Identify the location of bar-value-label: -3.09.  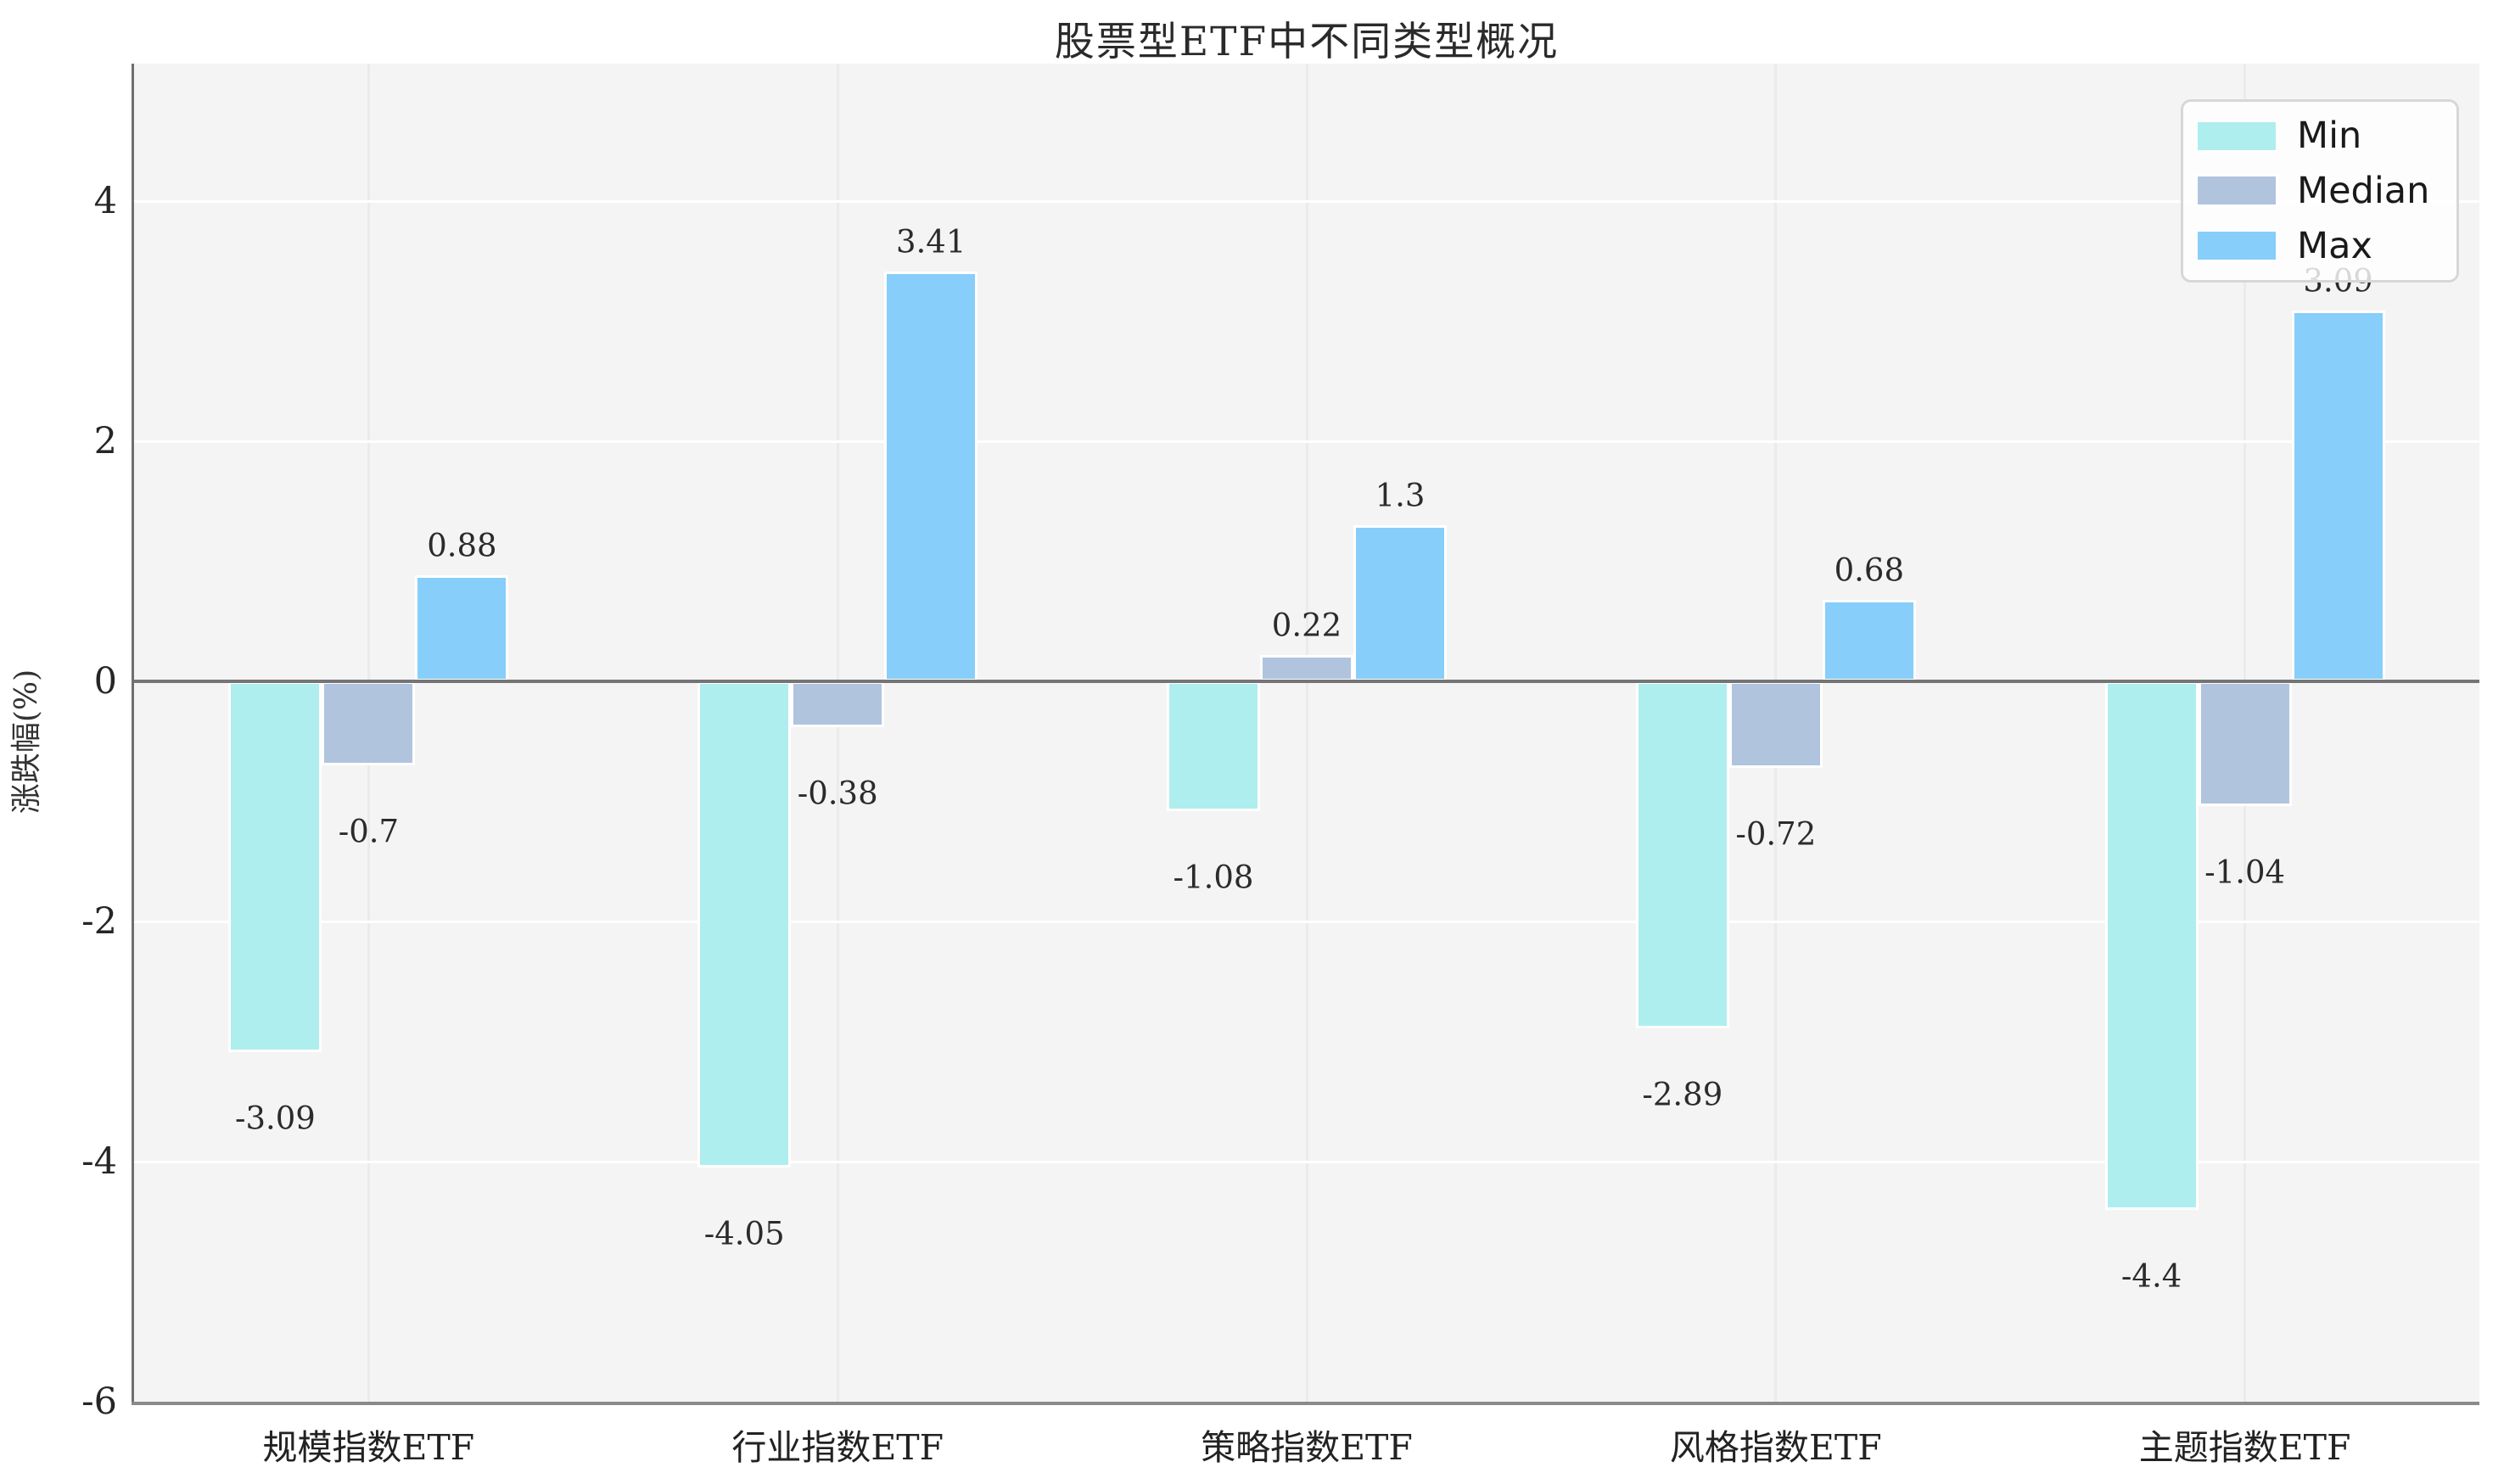
(275, 1118).